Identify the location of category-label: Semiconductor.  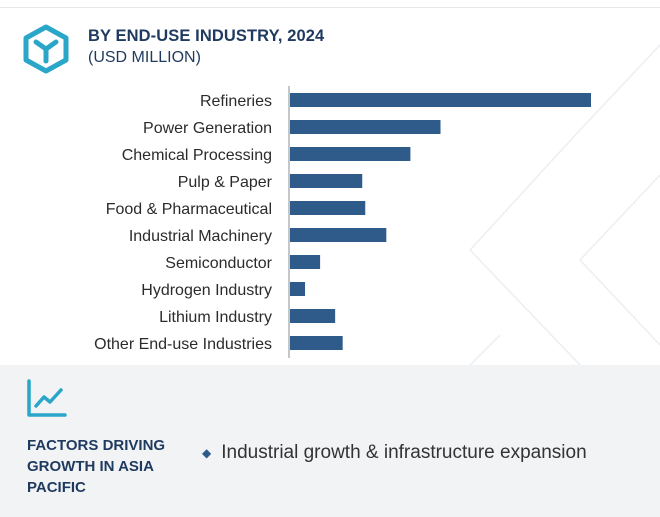
(218, 263).